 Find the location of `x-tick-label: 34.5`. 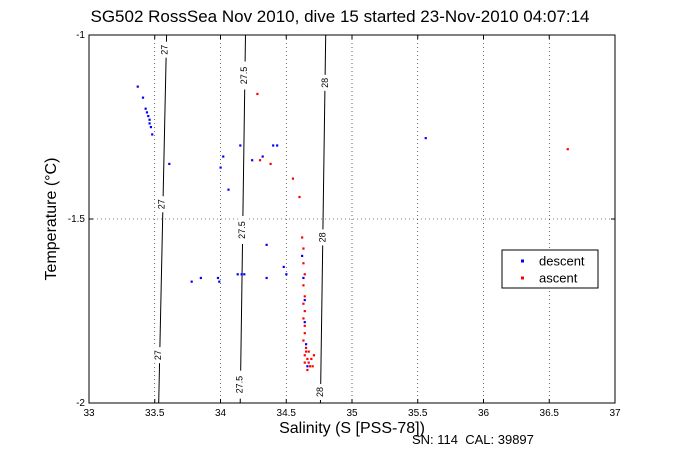

x-tick-label: 34.5 is located at coordinates (287, 413).